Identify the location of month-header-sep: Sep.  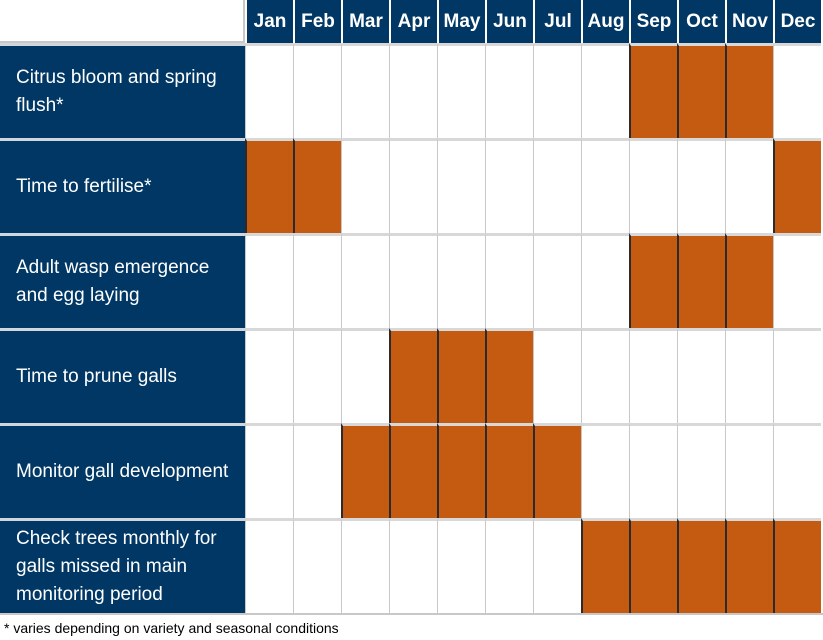
(653, 21).